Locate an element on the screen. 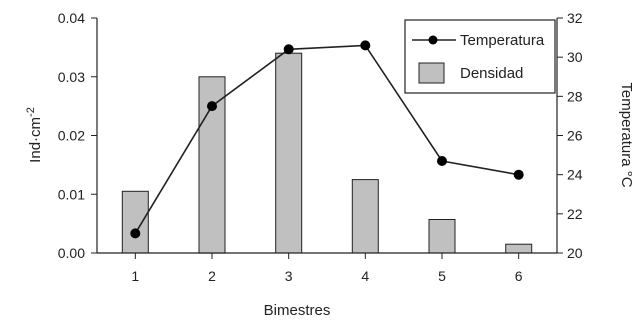 The image size is (632, 320). x-tick-label-2: 2 is located at coordinates (212, 276).